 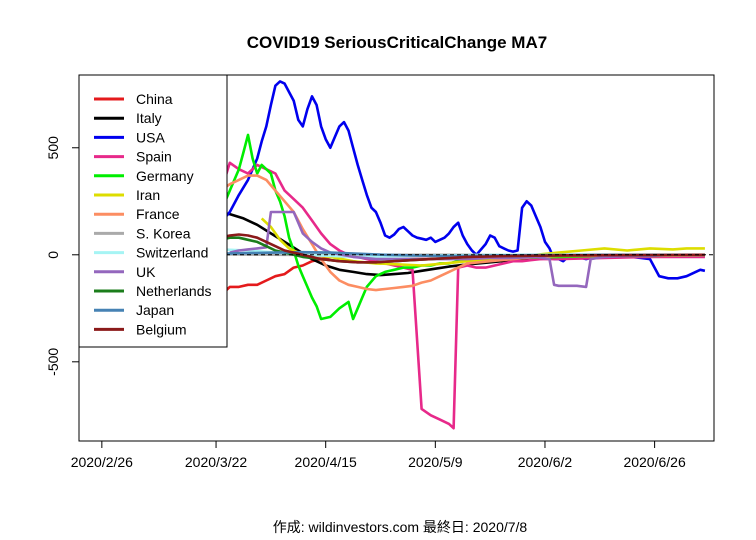 What do you see at coordinates (146, 272) in the screenshot?
I see `legend-label: UK` at bounding box center [146, 272].